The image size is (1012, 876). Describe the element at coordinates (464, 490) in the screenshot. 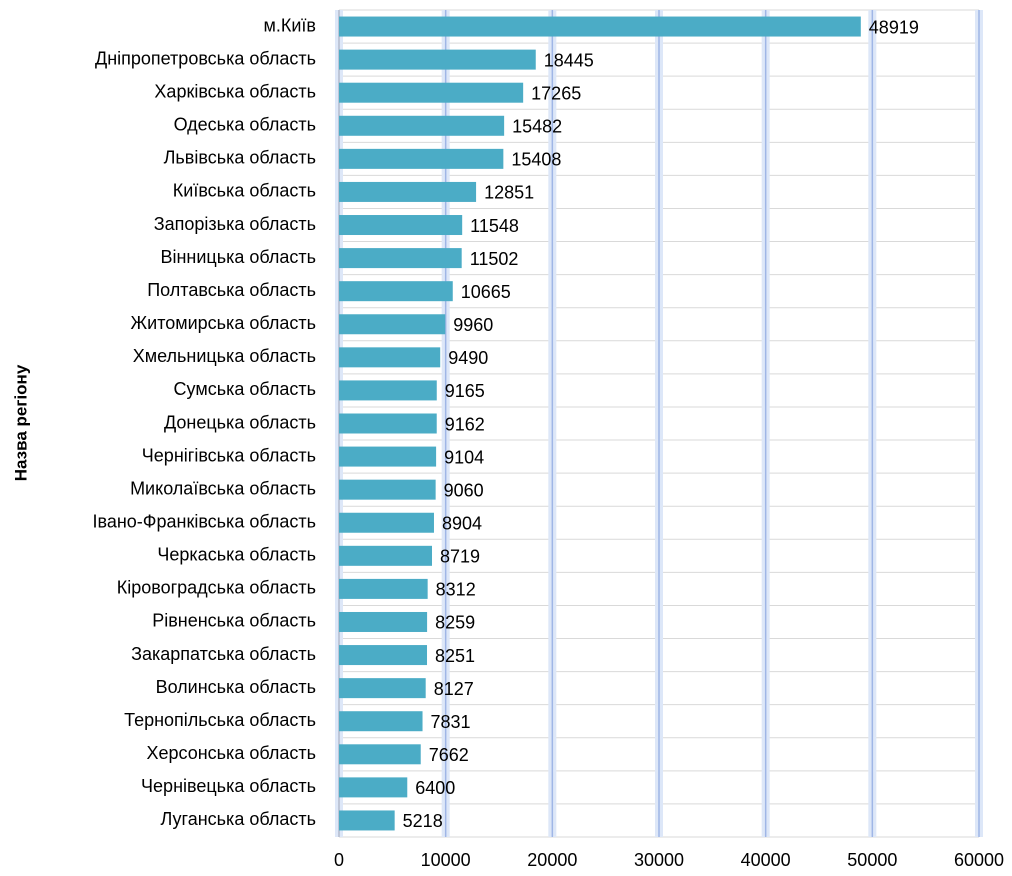

I see `data-label: 9060` at that location.